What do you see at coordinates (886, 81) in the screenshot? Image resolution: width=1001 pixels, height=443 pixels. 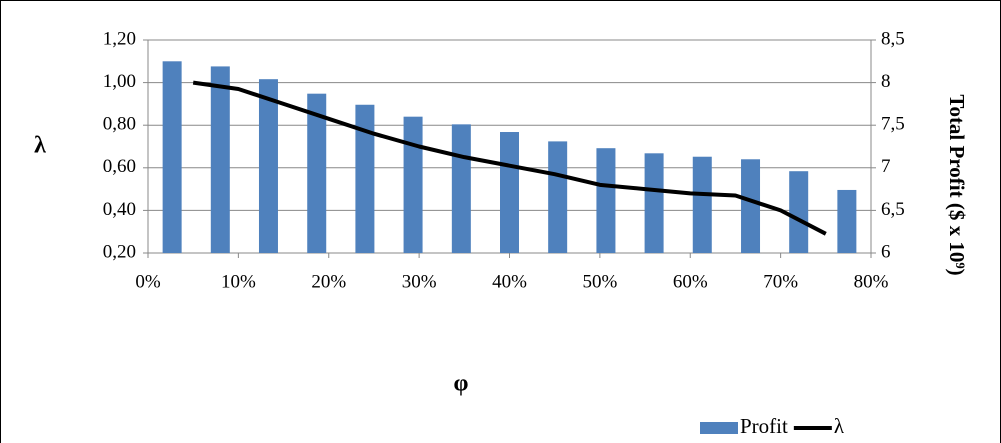 I see `y2-tick-label: 8` at bounding box center [886, 81].